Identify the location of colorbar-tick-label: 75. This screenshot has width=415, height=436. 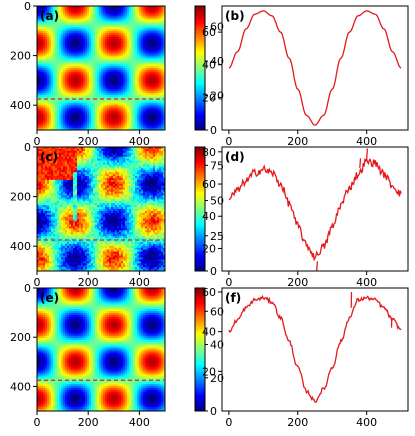
(217, 165).